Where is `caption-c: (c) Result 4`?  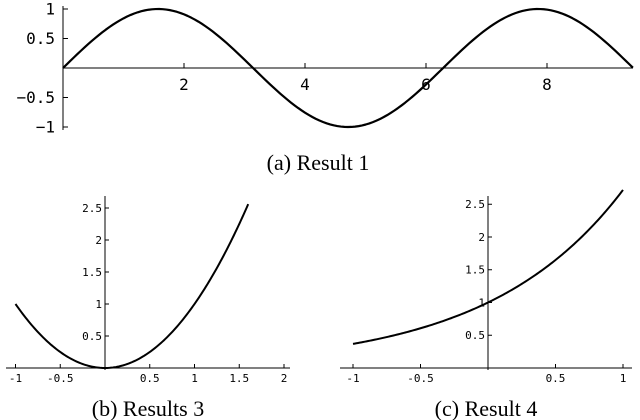
caption-c: (c) Result 4 is located at coordinates (486, 408).